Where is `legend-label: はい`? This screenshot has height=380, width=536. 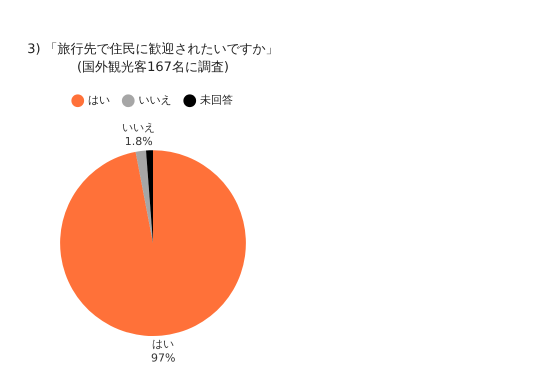 legend-label: はい is located at coordinates (99, 100).